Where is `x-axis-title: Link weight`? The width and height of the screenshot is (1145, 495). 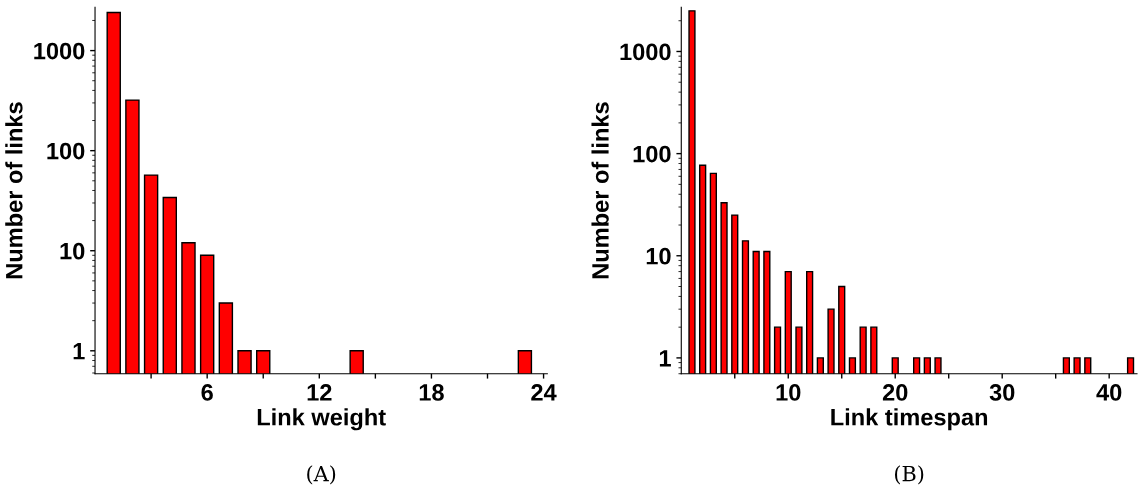
x-axis-title: Link weight is located at coordinates (321, 419).